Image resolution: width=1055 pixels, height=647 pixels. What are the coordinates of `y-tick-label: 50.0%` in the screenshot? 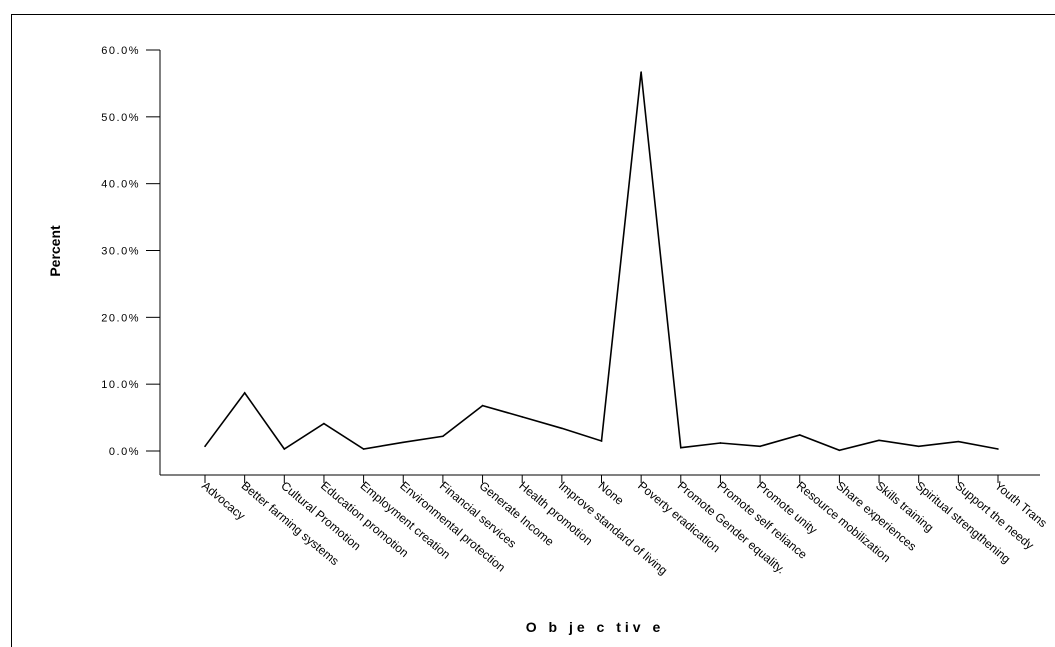 It's located at (120, 118).